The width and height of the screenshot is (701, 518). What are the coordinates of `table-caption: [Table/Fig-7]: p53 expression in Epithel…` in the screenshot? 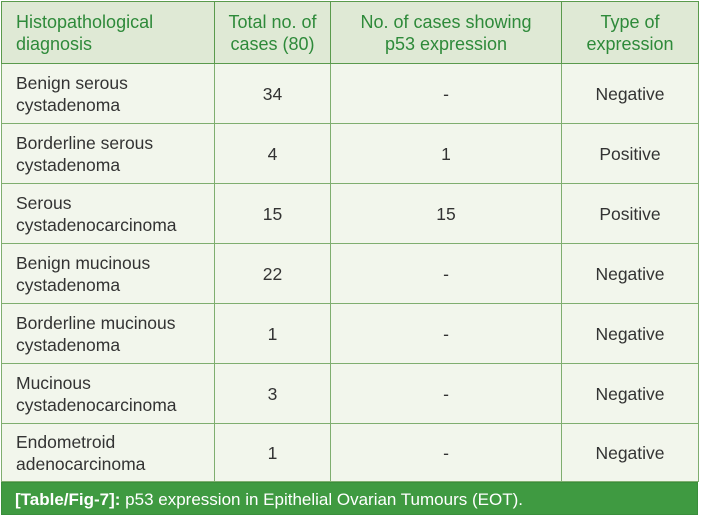 It's located at (349, 498).